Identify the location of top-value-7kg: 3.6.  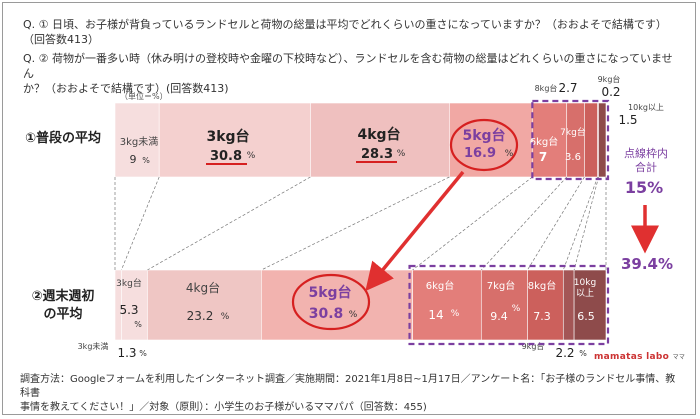
(573, 157).